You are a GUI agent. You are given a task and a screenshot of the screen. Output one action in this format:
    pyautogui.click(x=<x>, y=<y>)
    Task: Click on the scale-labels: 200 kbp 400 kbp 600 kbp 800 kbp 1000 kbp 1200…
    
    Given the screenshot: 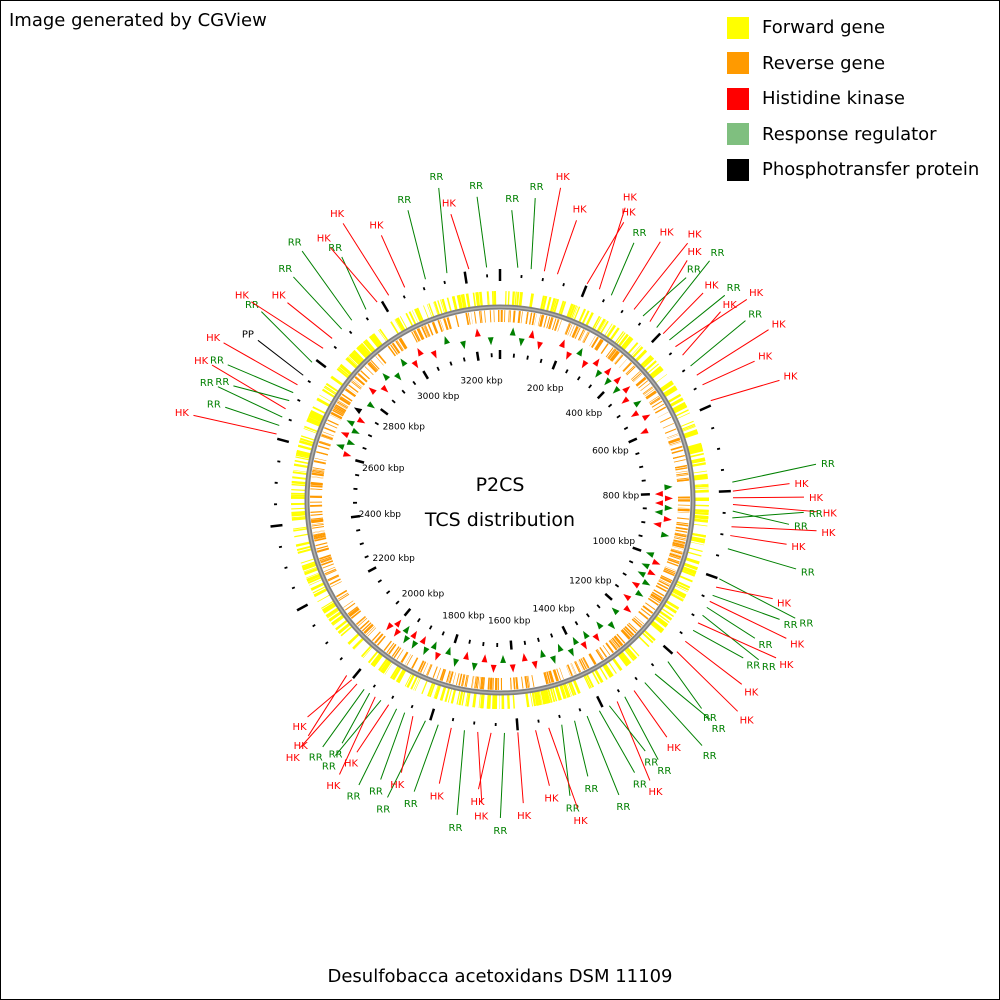 What is the action you would take?
    pyautogui.click(x=499, y=501)
    